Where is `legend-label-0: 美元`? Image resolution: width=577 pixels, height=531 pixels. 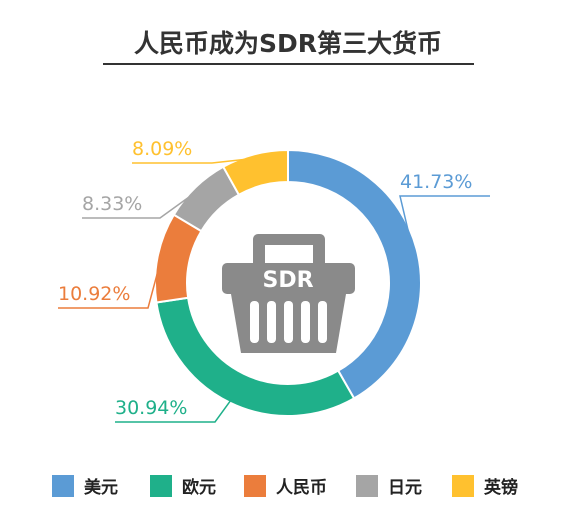
legend-label-0: 美元 is located at coordinates (101, 487).